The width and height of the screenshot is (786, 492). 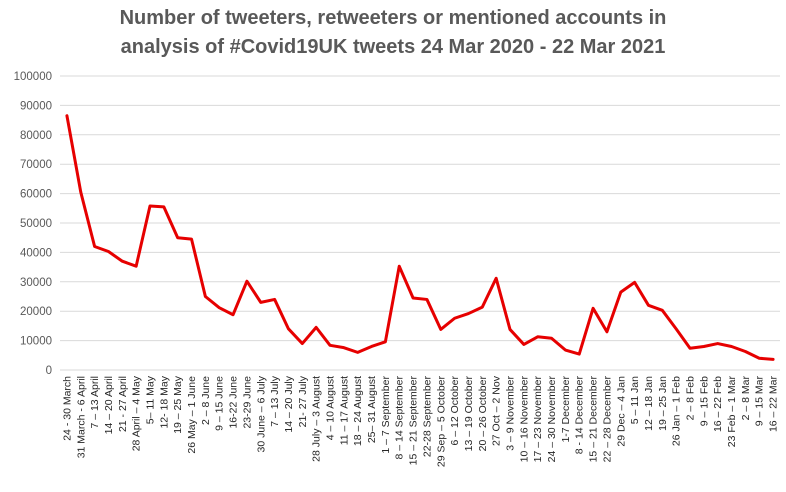 What do you see at coordinates (580, 414) in the screenshot?
I see `x-tick-label-37: 8 - 14 December` at bounding box center [580, 414].